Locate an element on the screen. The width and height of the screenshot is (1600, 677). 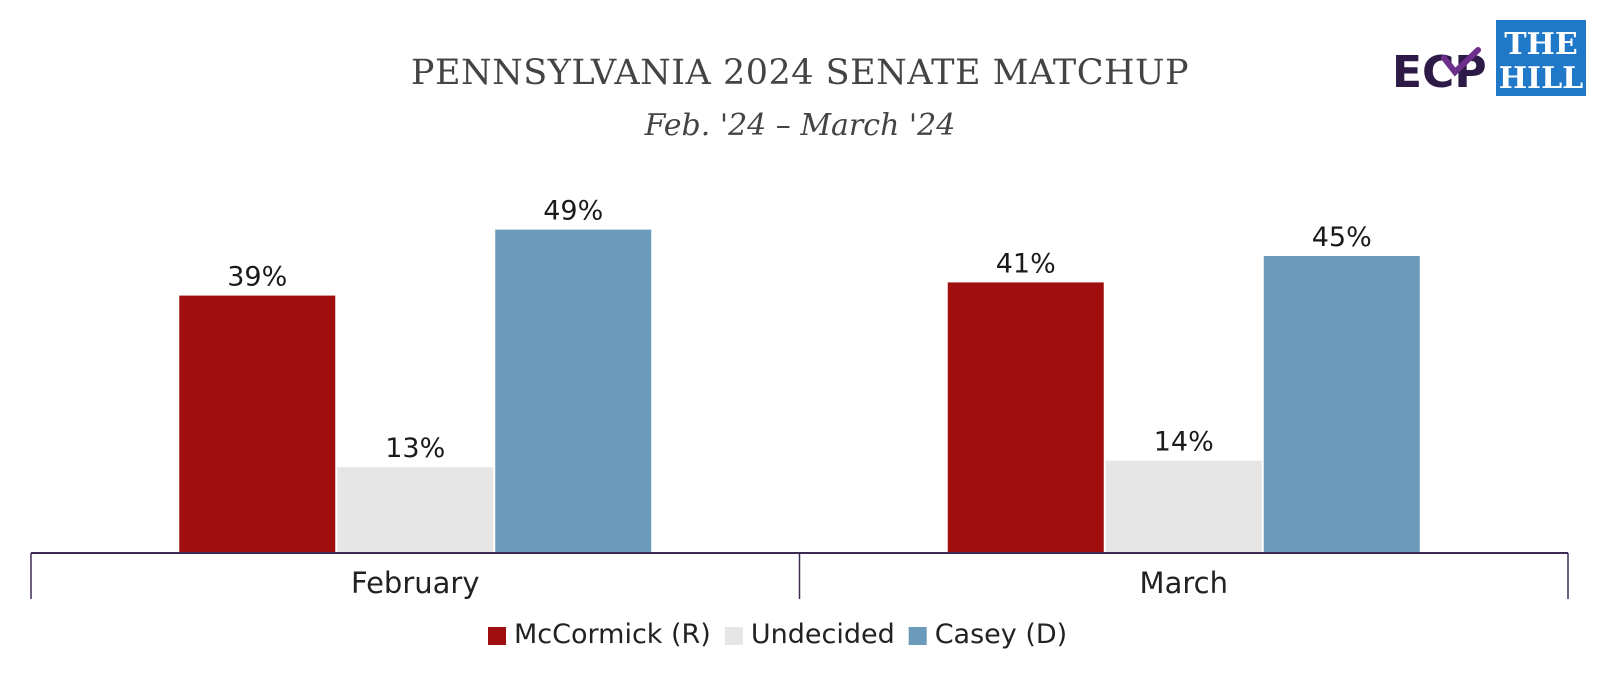
legend: McCormick (R) Undecided Casey (D) is located at coordinates (777, 634).